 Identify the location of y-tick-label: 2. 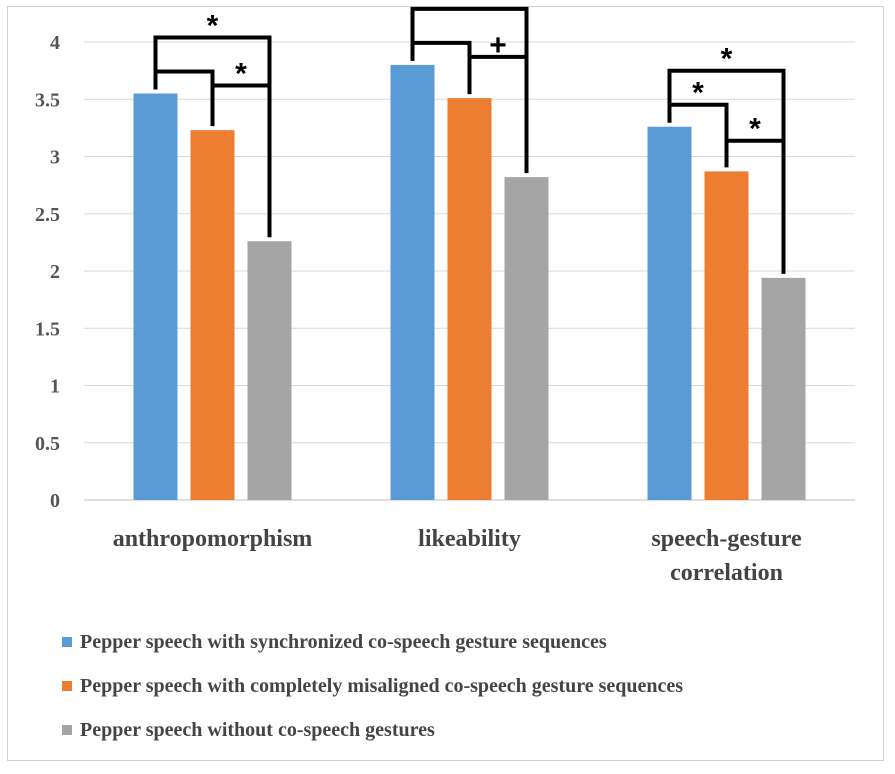
(55, 272).